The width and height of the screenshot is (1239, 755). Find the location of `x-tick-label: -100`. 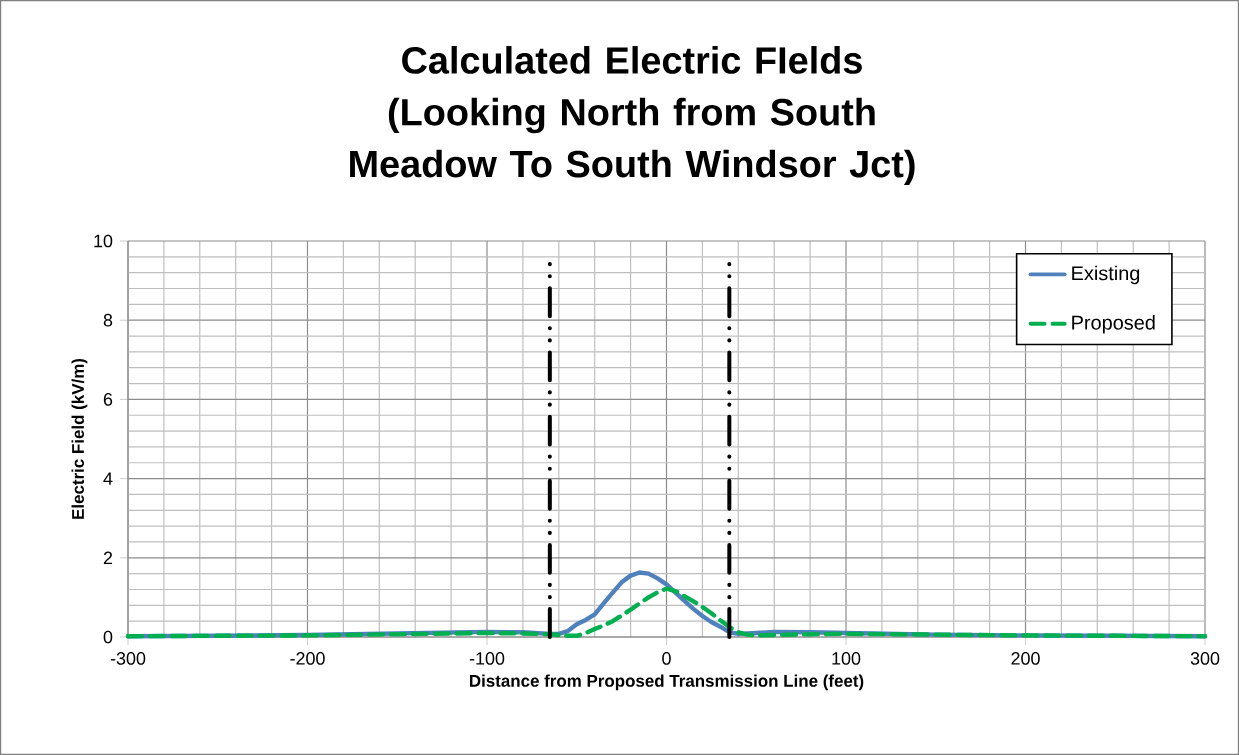

x-tick-label: -100 is located at coordinates (487, 658).